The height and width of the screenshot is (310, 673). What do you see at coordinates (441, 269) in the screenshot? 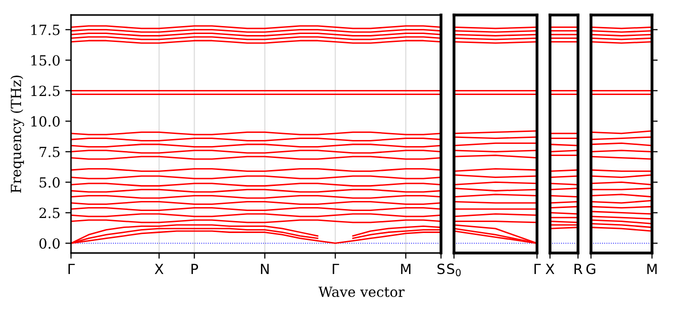
I see `x-tick-label: S` at bounding box center [441, 269].